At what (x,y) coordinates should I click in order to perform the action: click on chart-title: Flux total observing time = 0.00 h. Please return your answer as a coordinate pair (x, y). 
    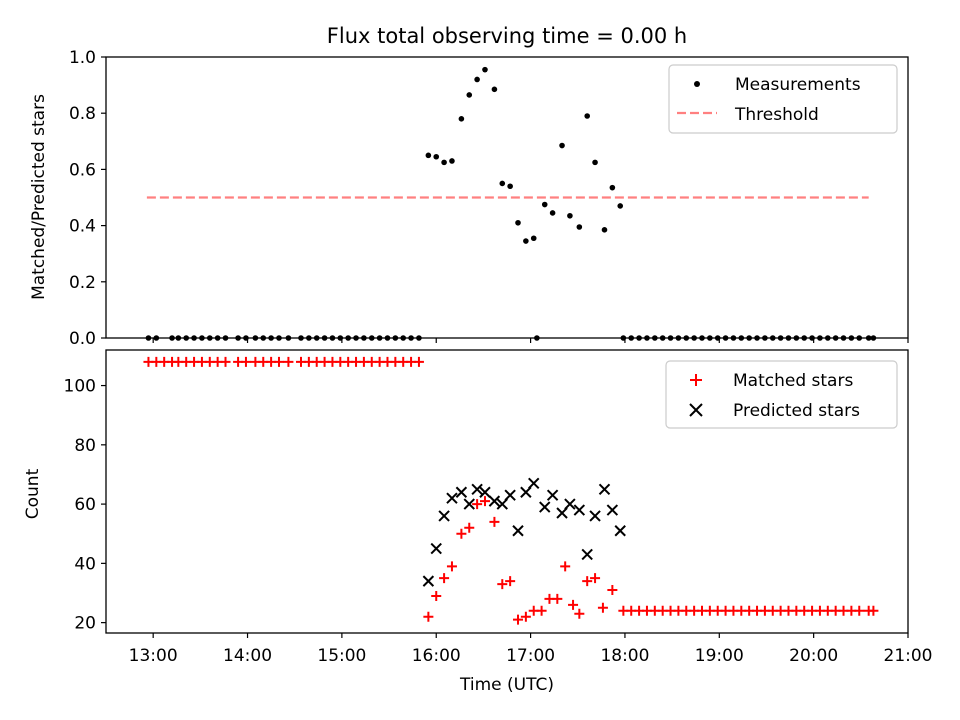
    Looking at the image, I should click on (507, 36).